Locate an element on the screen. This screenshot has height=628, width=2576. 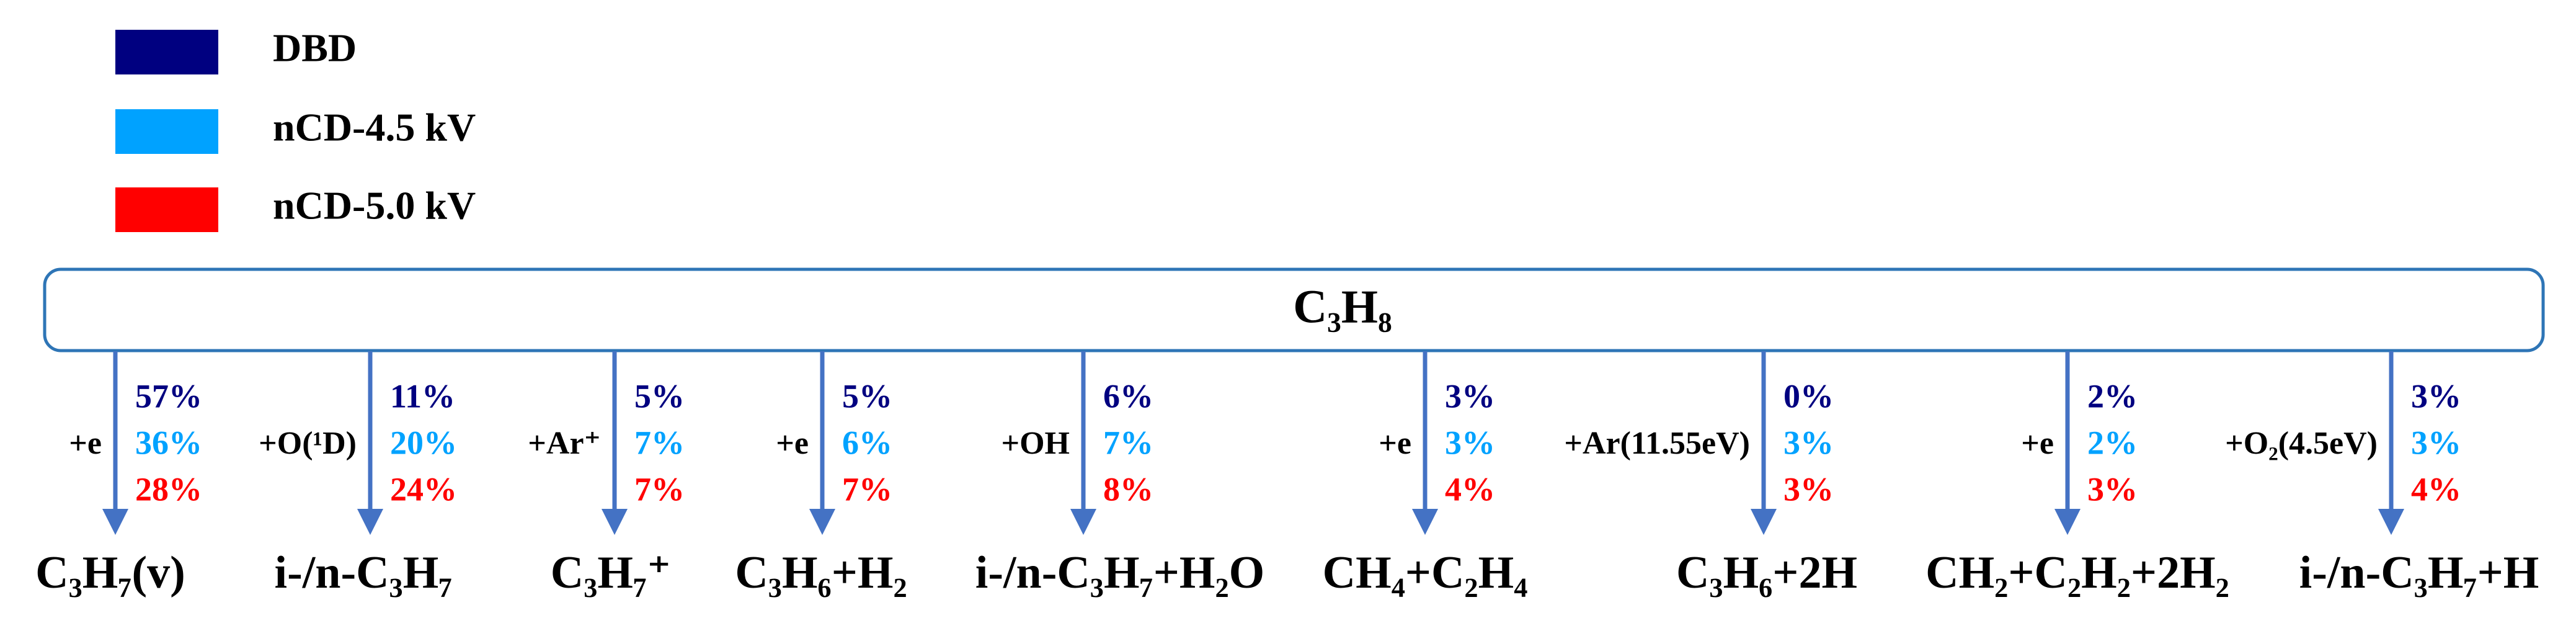
reagent: +Ar(11.55eV) is located at coordinates (1657, 444).